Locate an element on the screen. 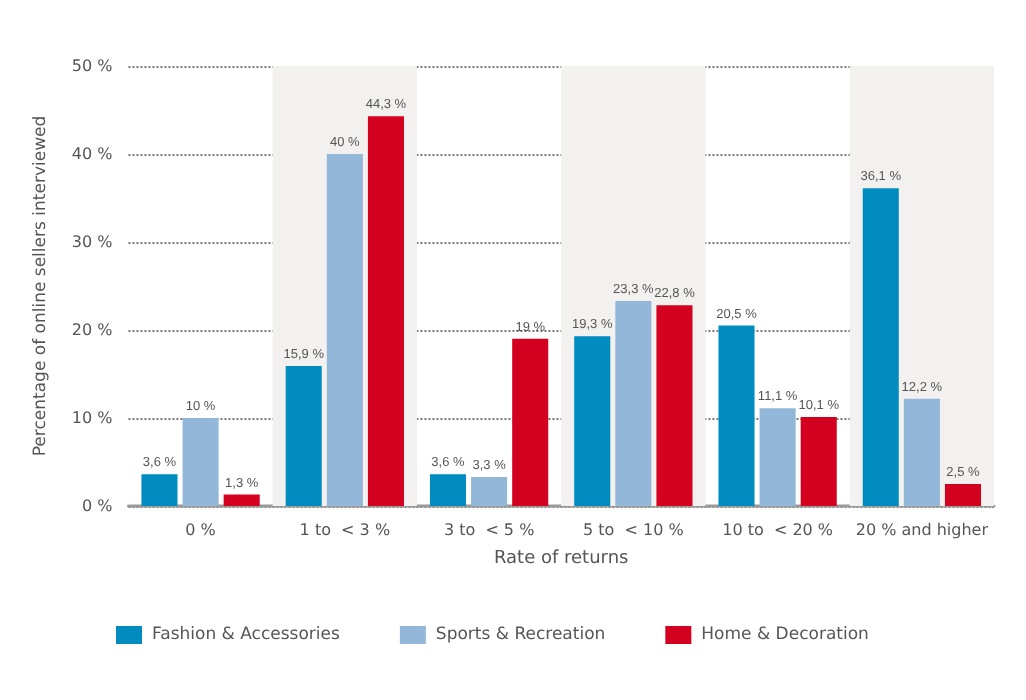 This screenshot has height=700, width=1026. y-tick-label: 20 % is located at coordinates (92, 330).